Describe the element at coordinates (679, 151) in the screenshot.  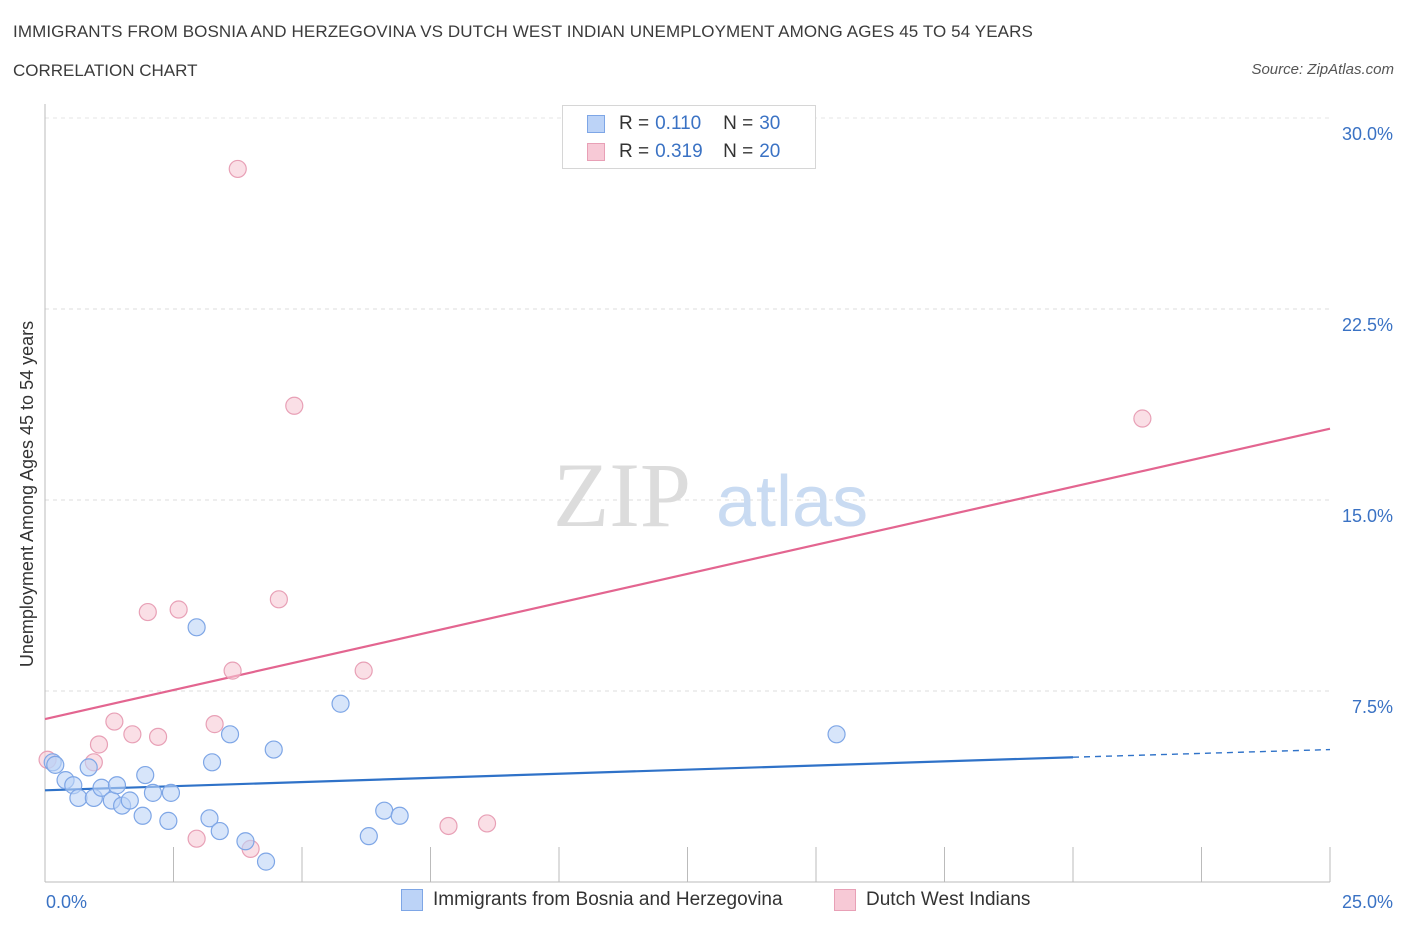
I see `legend-r-value: 0.319` at that location.